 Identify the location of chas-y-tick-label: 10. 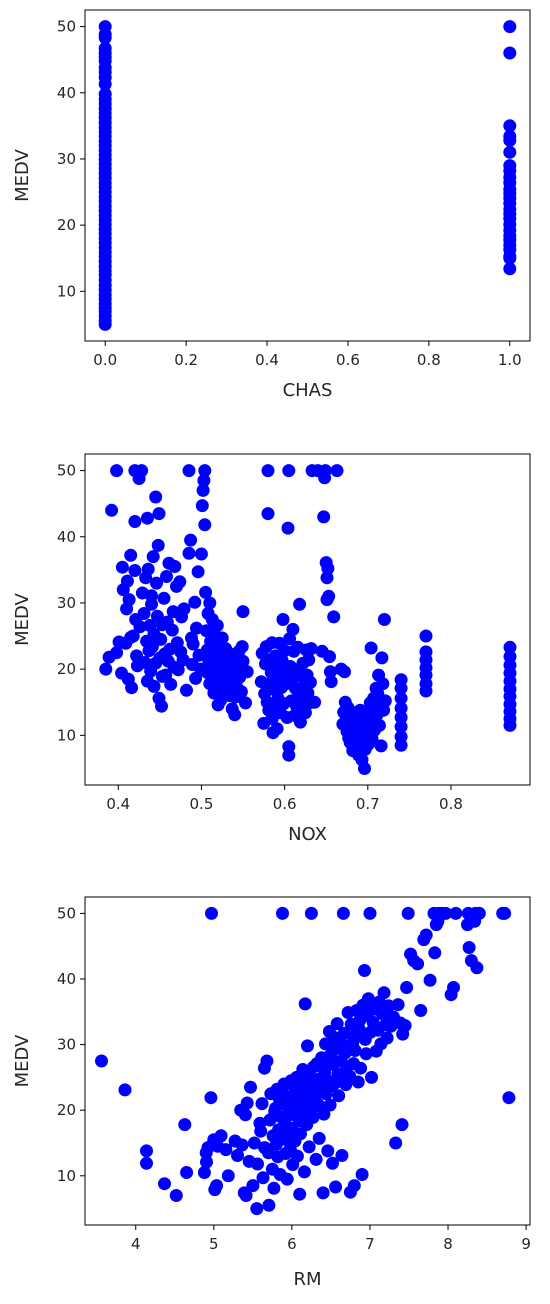
(66, 291).